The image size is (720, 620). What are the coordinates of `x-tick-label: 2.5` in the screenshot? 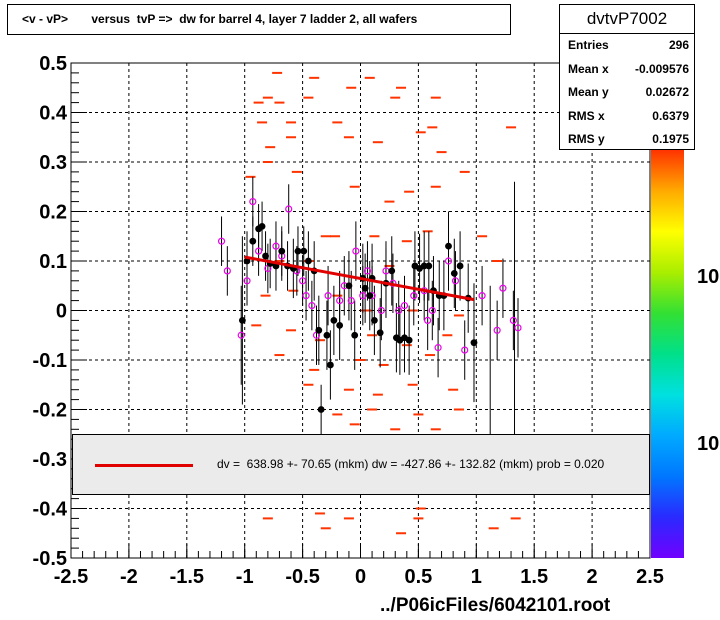 It's located at (650, 577).